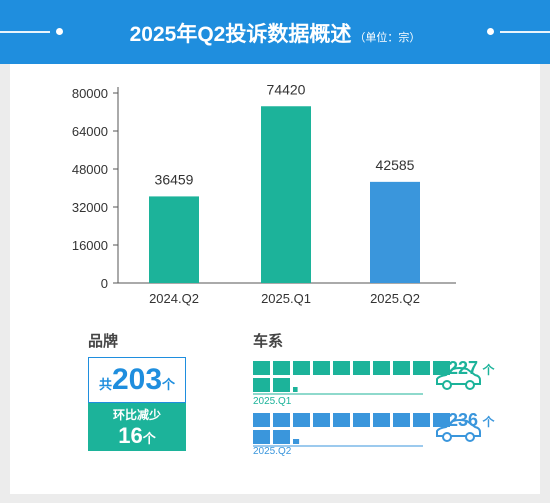 The image size is (550, 503). I want to click on brand-change-box: 环比减少 16个, so click(137, 427).